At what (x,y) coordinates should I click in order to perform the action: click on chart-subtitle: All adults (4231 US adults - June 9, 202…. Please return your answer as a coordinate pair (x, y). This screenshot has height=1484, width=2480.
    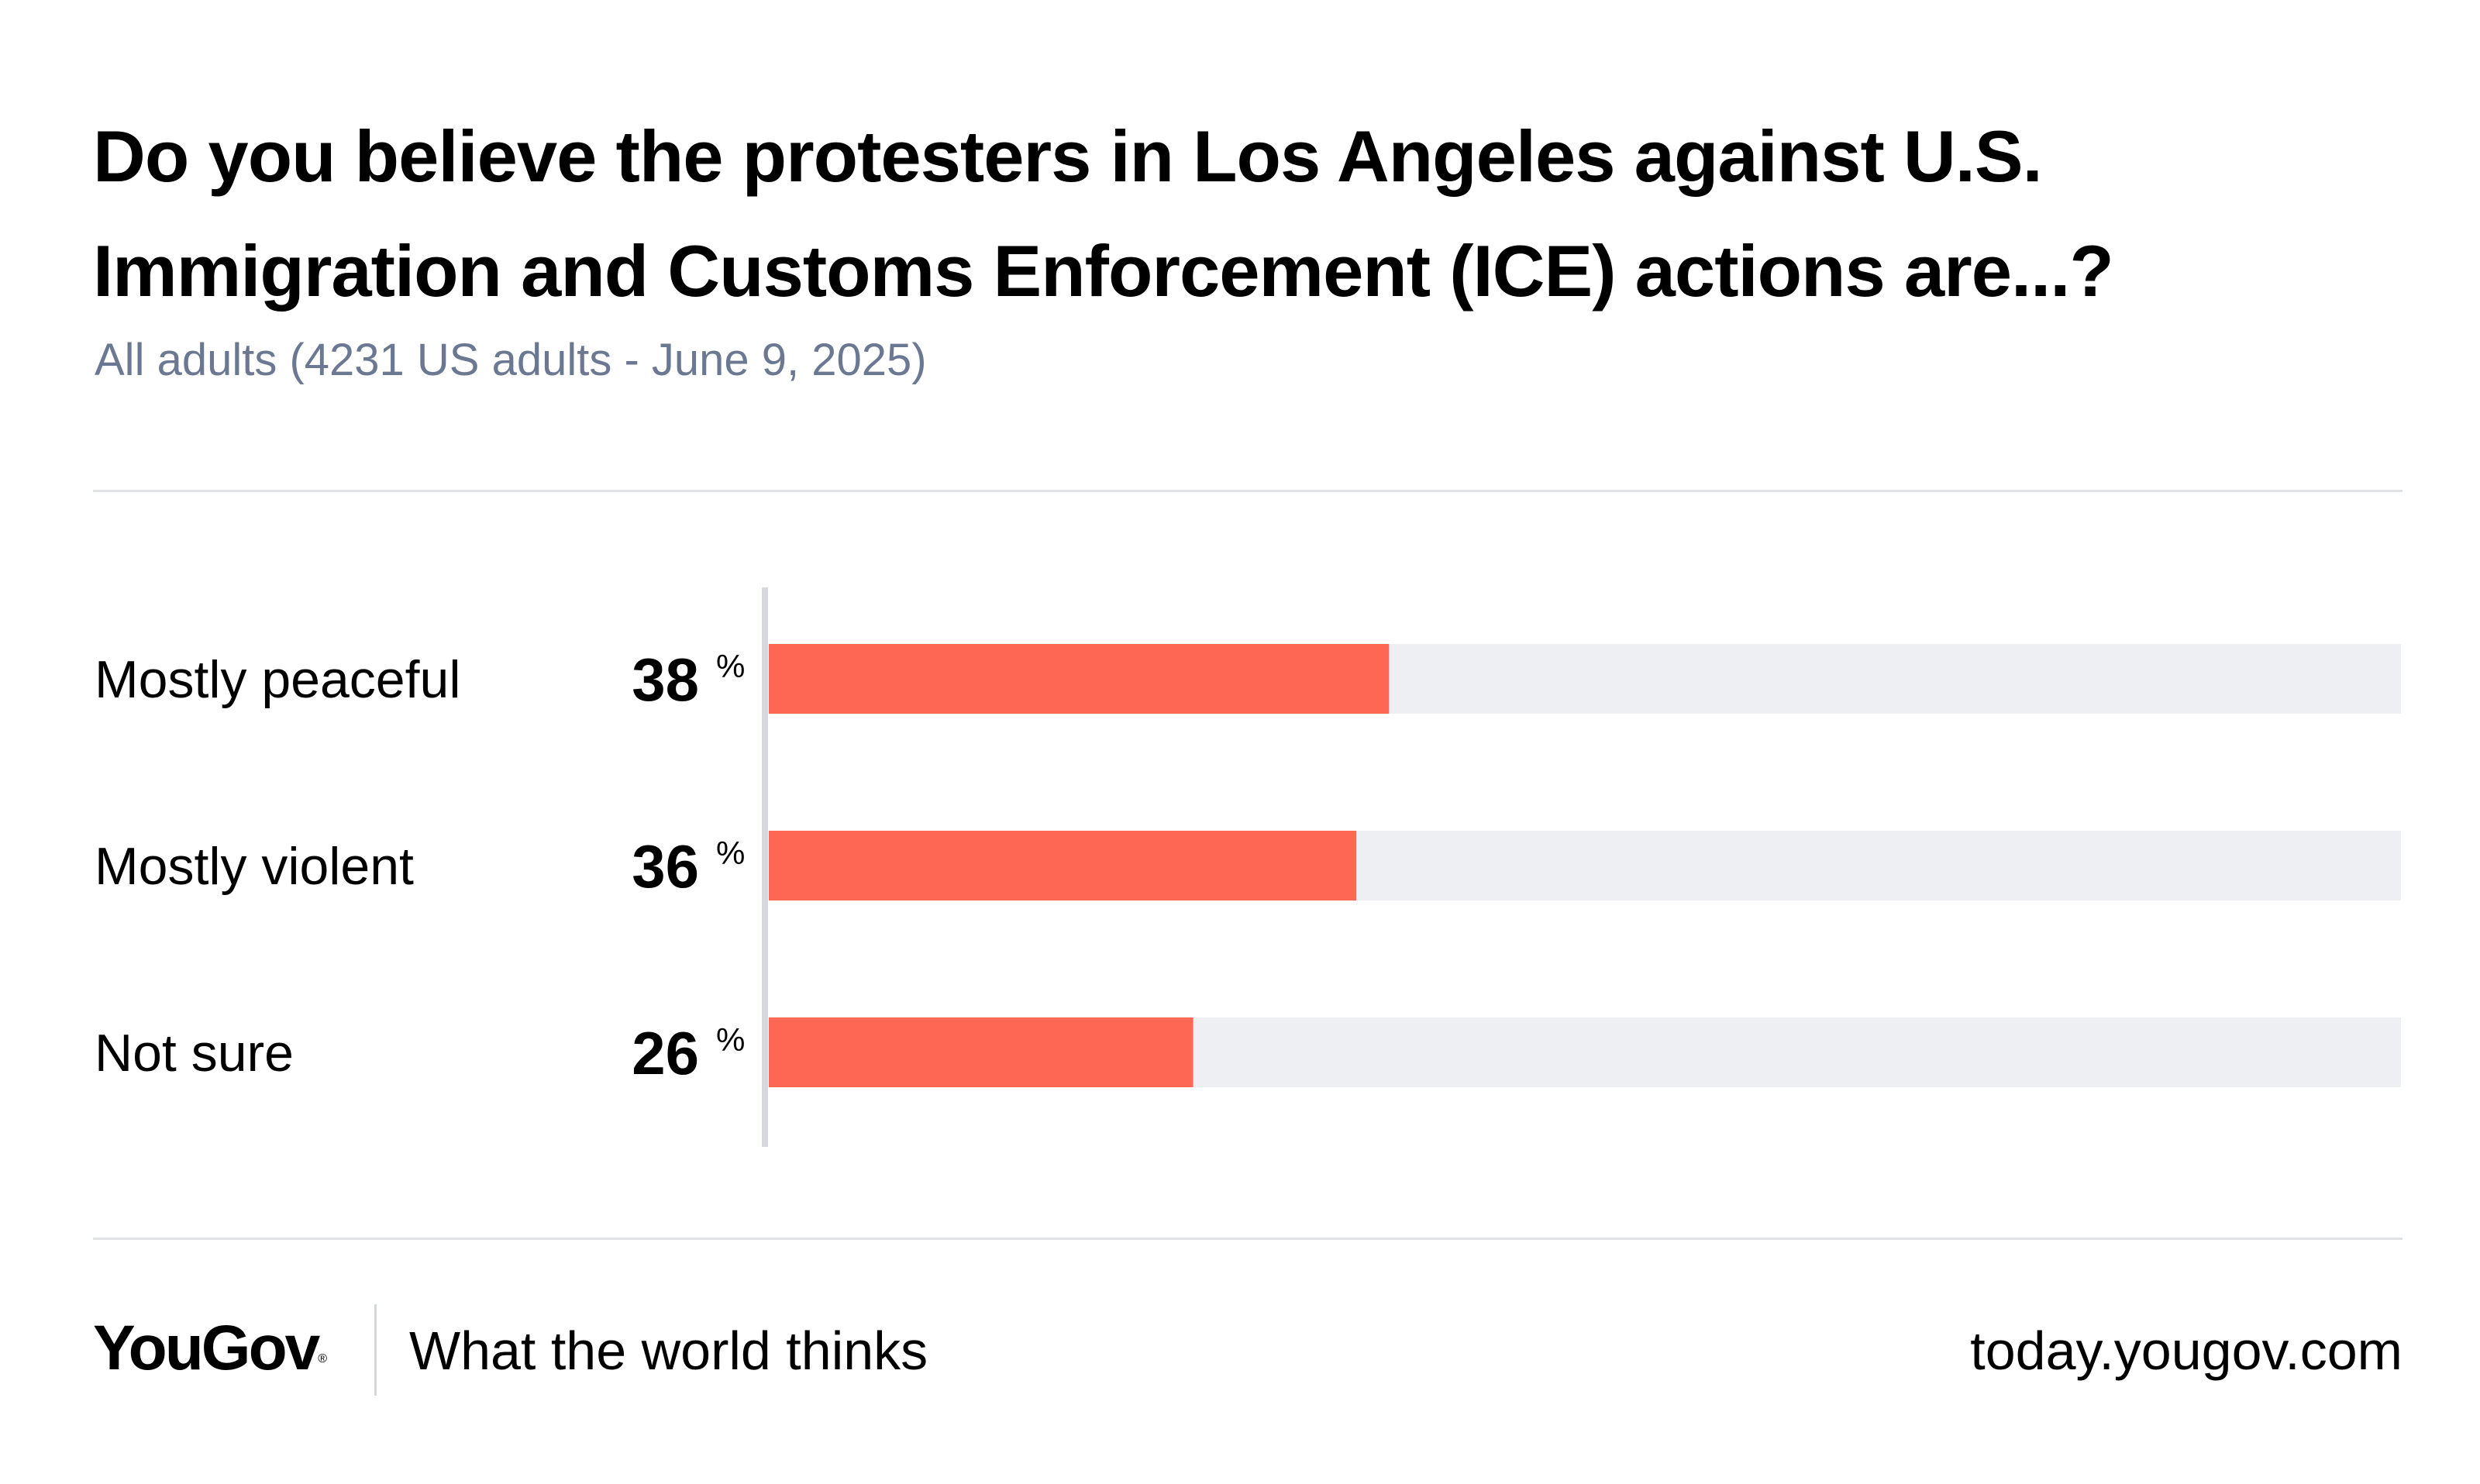
    Looking at the image, I should click on (511, 360).